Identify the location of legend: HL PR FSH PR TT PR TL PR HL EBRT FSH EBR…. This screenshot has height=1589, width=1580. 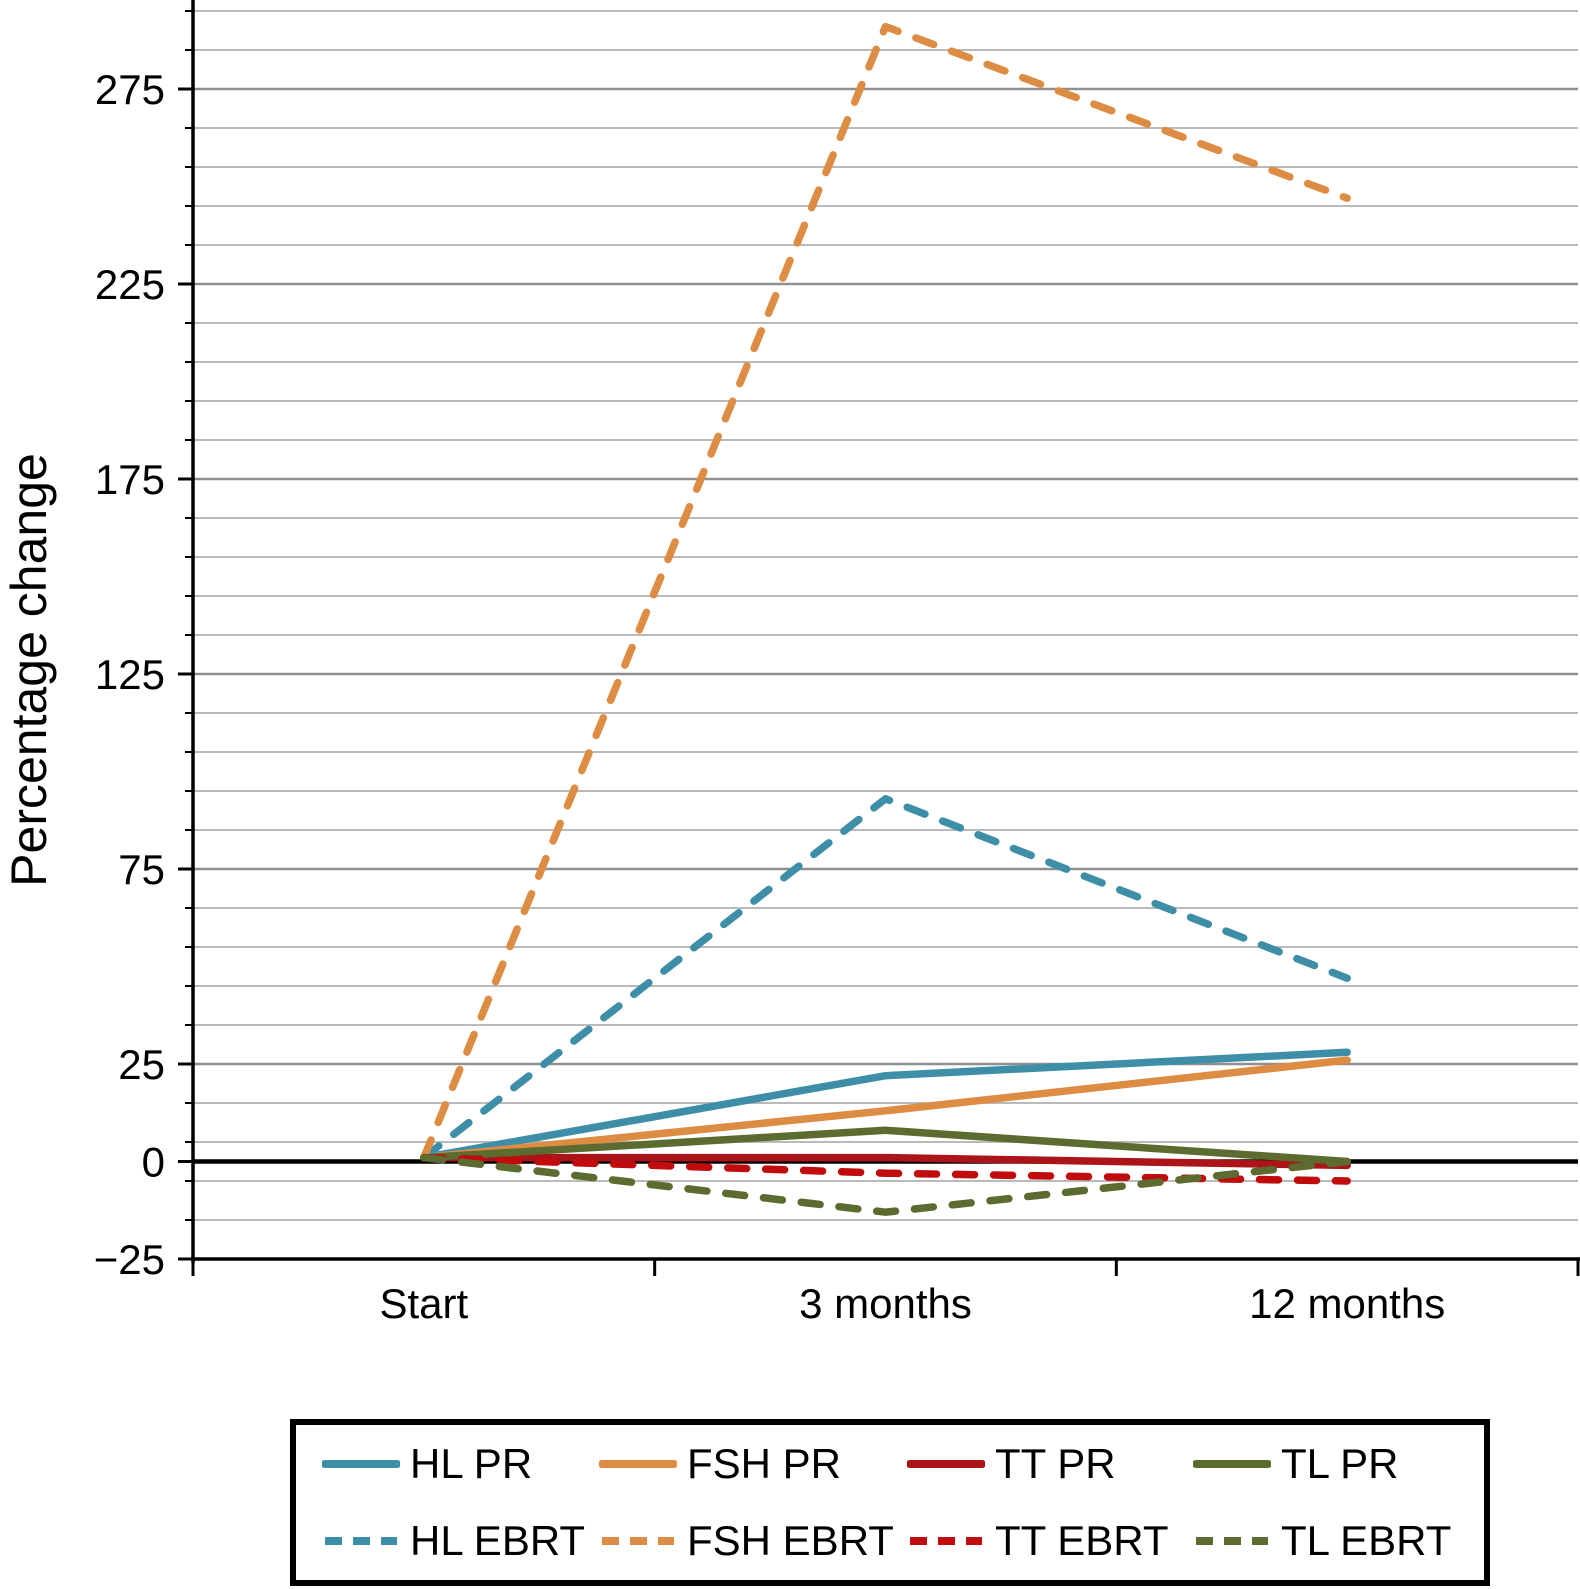
(890, 1502).